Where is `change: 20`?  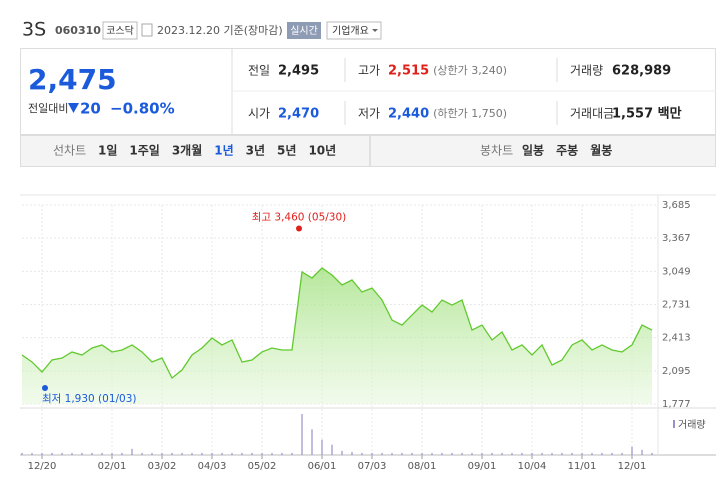 change: 20 is located at coordinates (90, 109).